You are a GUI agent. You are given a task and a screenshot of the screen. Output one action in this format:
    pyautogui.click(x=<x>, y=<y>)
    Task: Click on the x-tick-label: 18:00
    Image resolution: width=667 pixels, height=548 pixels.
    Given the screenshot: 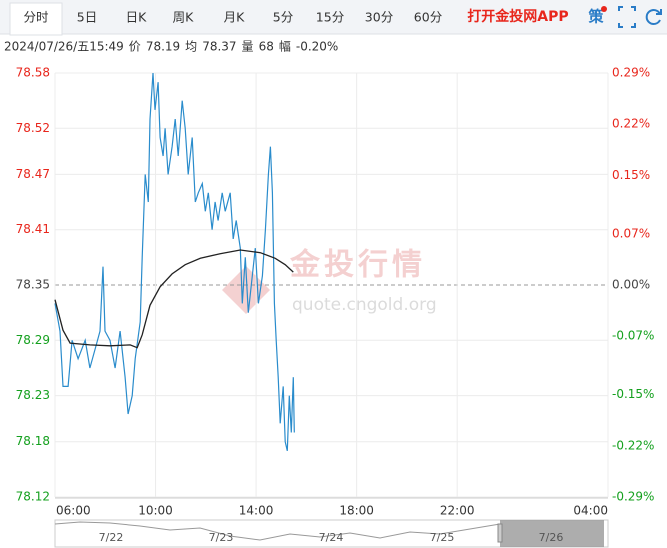 What is the action you would take?
    pyautogui.click(x=356, y=511)
    